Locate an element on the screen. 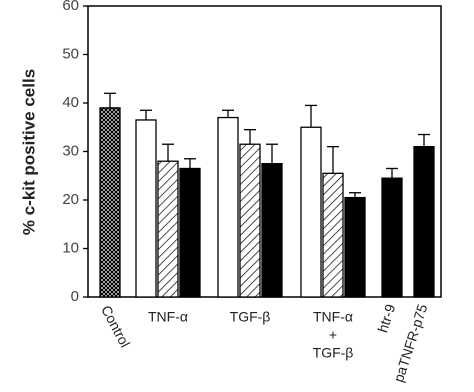 The width and height of the screenshot is (474, 392). x-tick-label: paTNFR-p75 is located at coordinates (410, 343).